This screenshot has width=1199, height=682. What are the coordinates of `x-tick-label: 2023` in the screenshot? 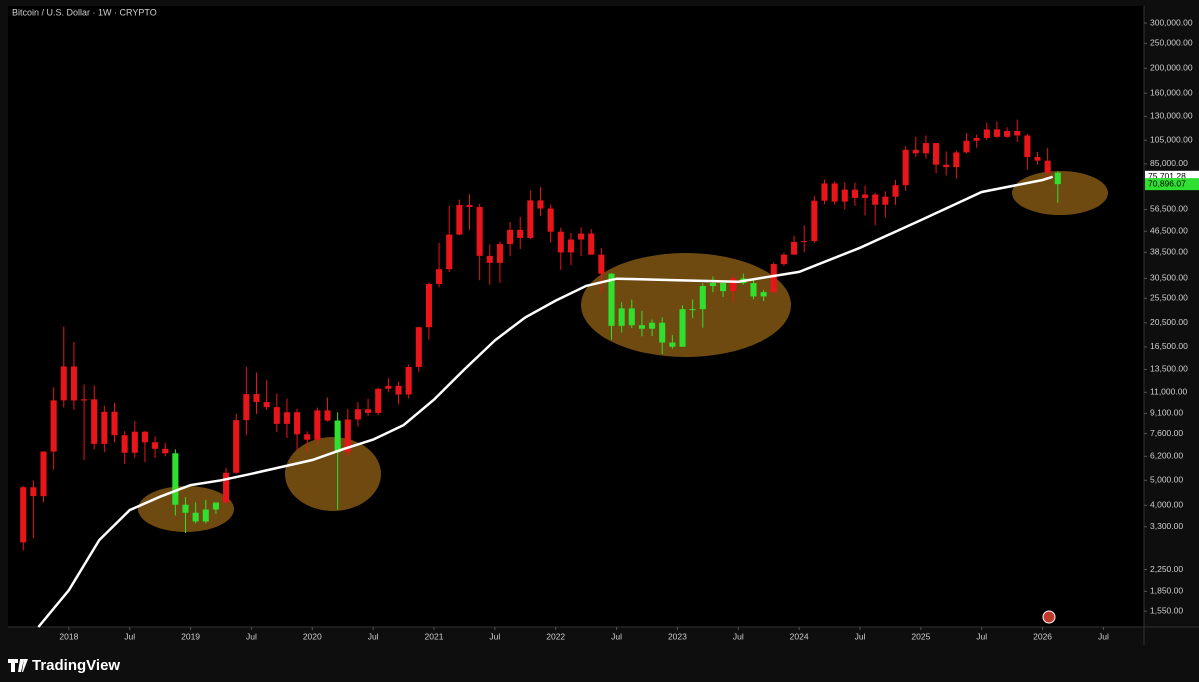 It's located at (677, 636).